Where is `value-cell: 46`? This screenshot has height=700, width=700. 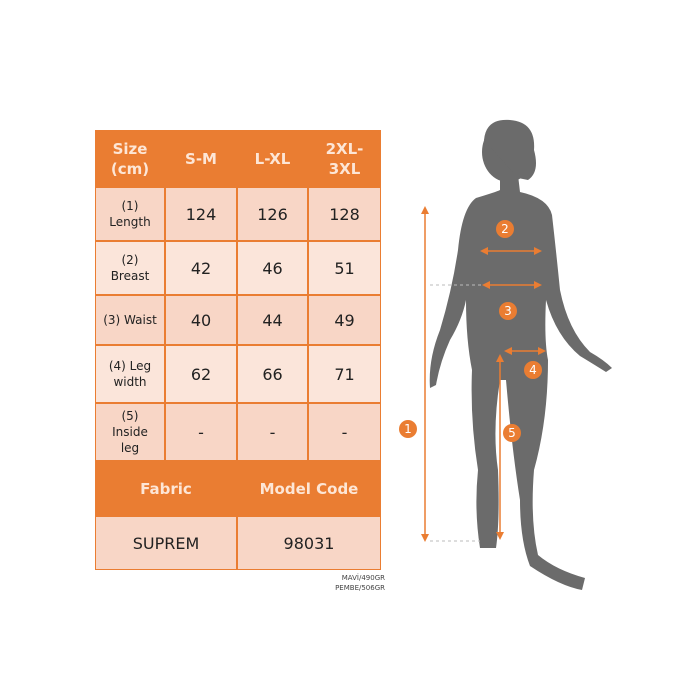
value-cell: 46 is located at coordinates (272, 268).